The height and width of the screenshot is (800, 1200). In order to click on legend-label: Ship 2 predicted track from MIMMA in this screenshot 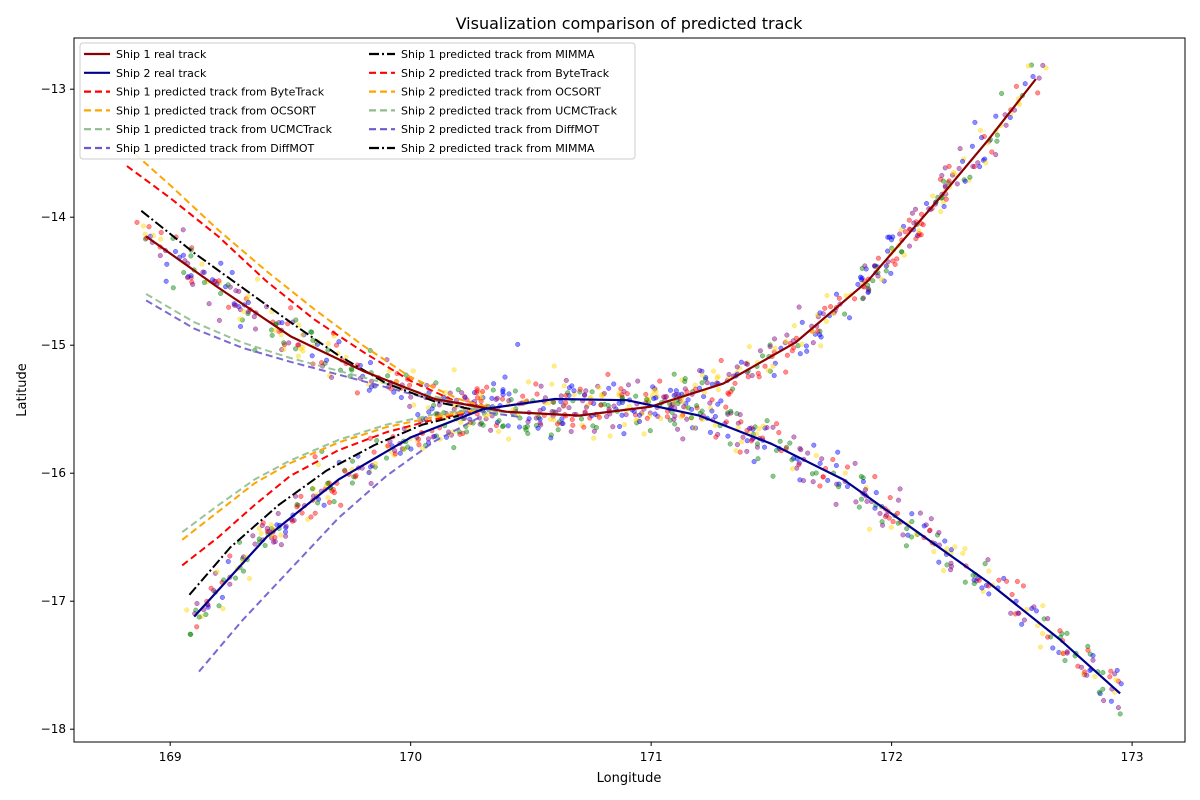, I will do `click(498, 148)`.